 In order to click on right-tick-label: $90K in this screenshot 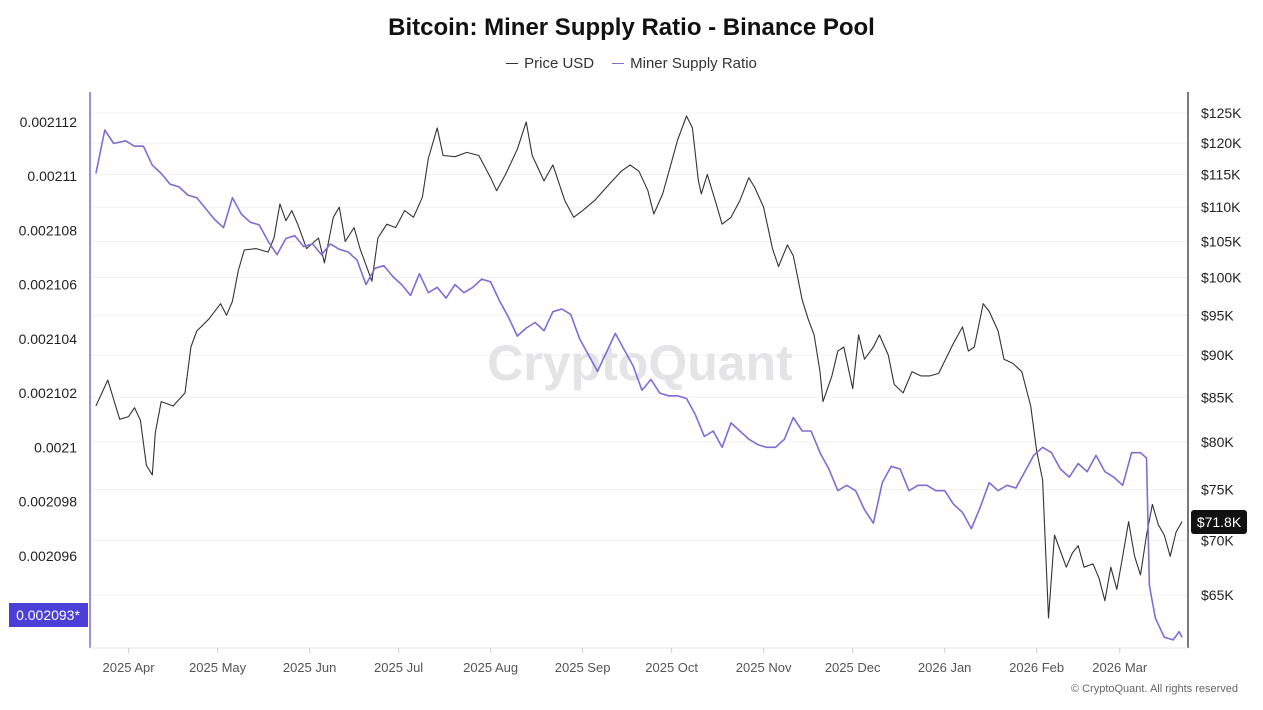, I will do `click(1217, 355)`.